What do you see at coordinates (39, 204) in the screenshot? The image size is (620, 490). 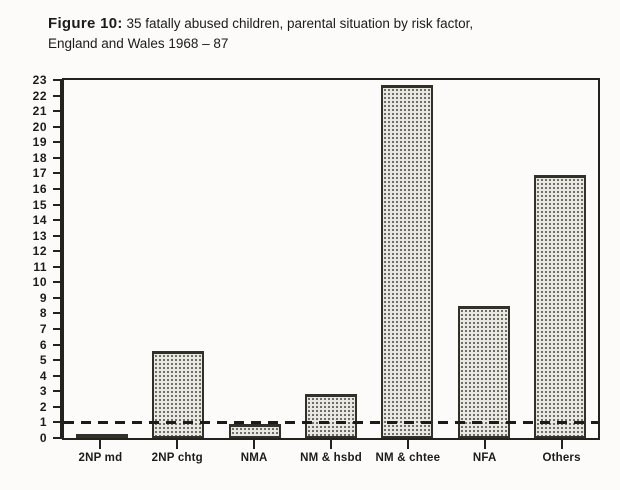 I see `y-tick-label: 15` at bounding box center [39, 204].